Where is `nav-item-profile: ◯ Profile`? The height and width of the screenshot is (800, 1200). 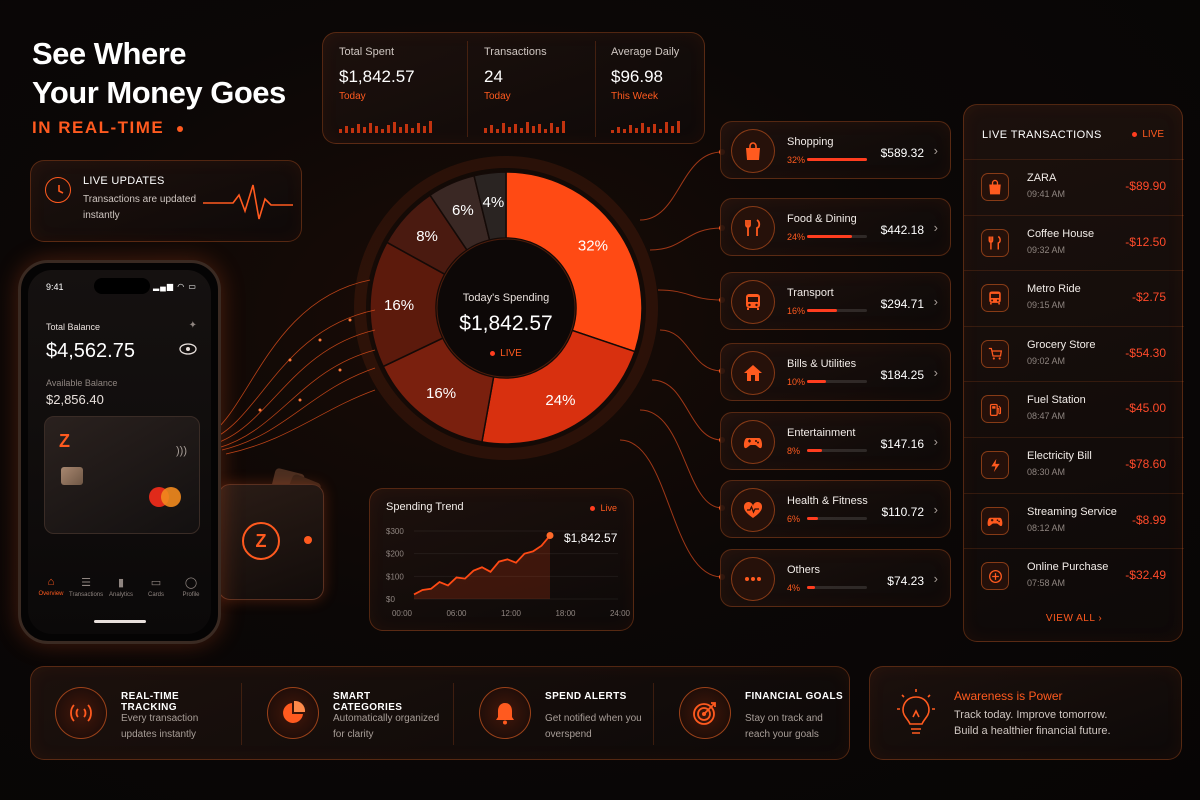 nav-item-profile: ◯ Profile is located at coordinates (191, 587).